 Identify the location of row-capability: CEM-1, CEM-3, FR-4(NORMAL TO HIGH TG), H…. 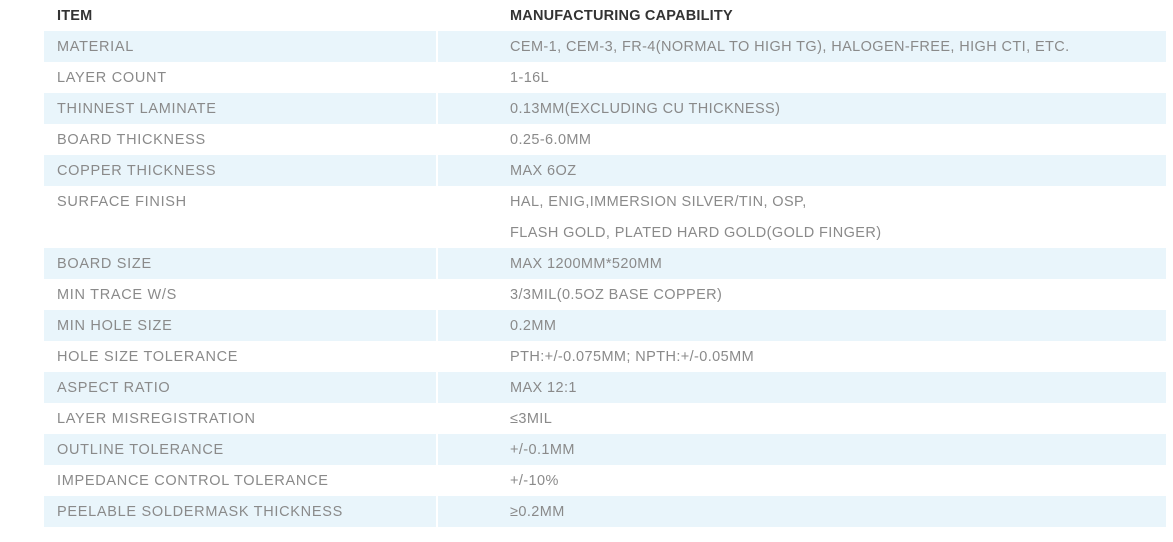
(790, 46).